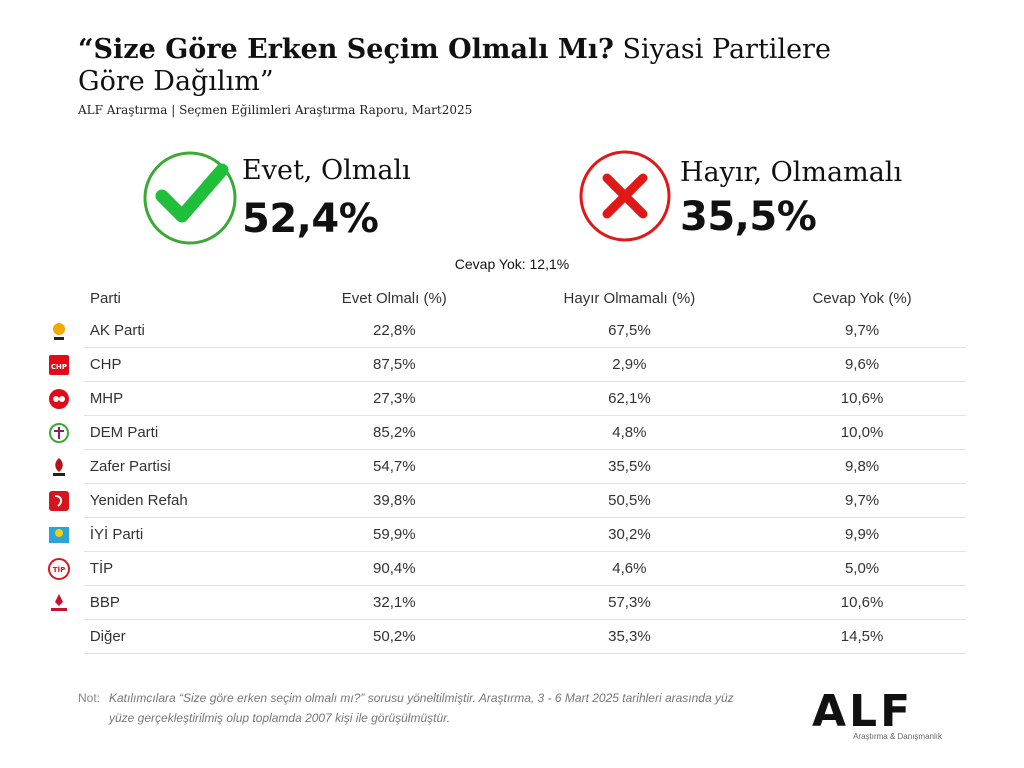 This screenshot has height=768, width=1024. What do you see at coordinates (862, 432) in the screenshot?
I see `cell-yok: 10,0%` at bounding box center [862, 432].